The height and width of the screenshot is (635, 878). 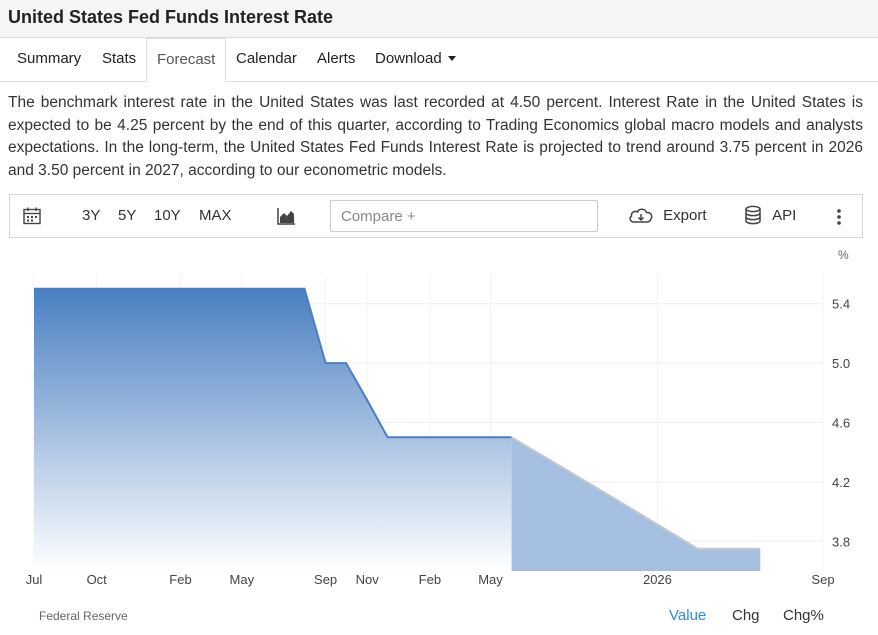 What do you see at coordinates (186, 60) in the screenshot?
I see `tab-forecast: Forecast` at bounding box center [186, 60].